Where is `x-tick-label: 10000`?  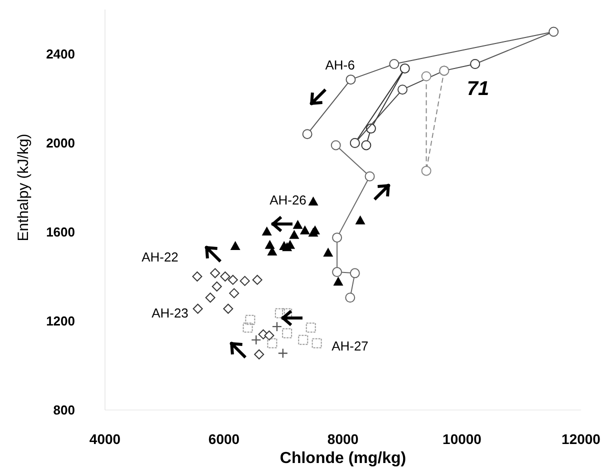
x-tick-label: 10000 is located at coordinates (462, 439).